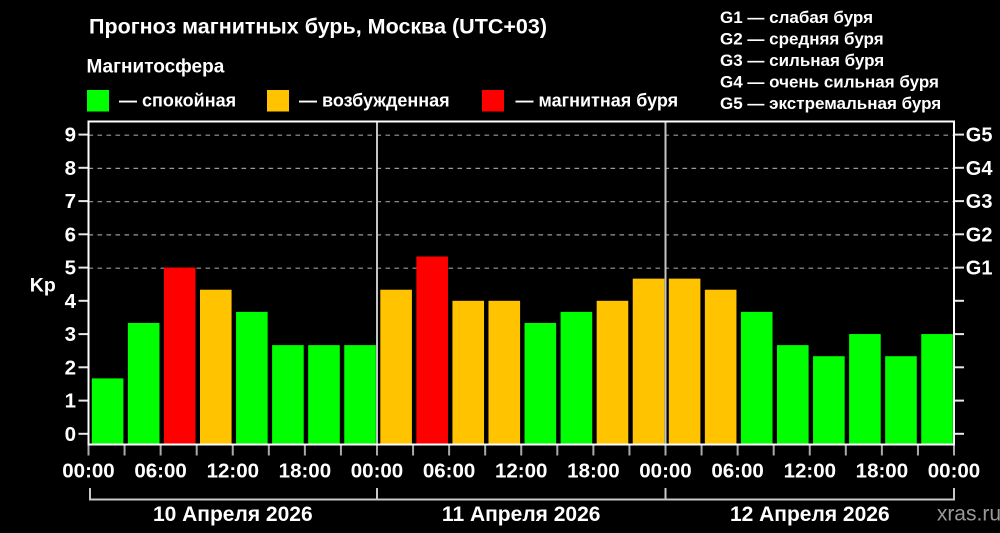 This screenshot has width=1000, height=533. What do you see at coordinates (70, 401) in the screenshot?
I see `svg-text: 1` at bounding box center [70, 401].